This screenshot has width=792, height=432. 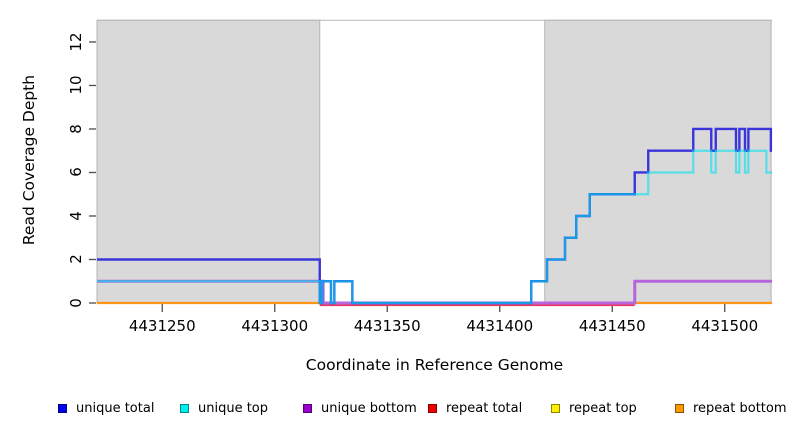 What do you see at coordinates (162, 326) in the screenshot?
I see `x-tick-label: 4431250` at bounding box center [162, 326].